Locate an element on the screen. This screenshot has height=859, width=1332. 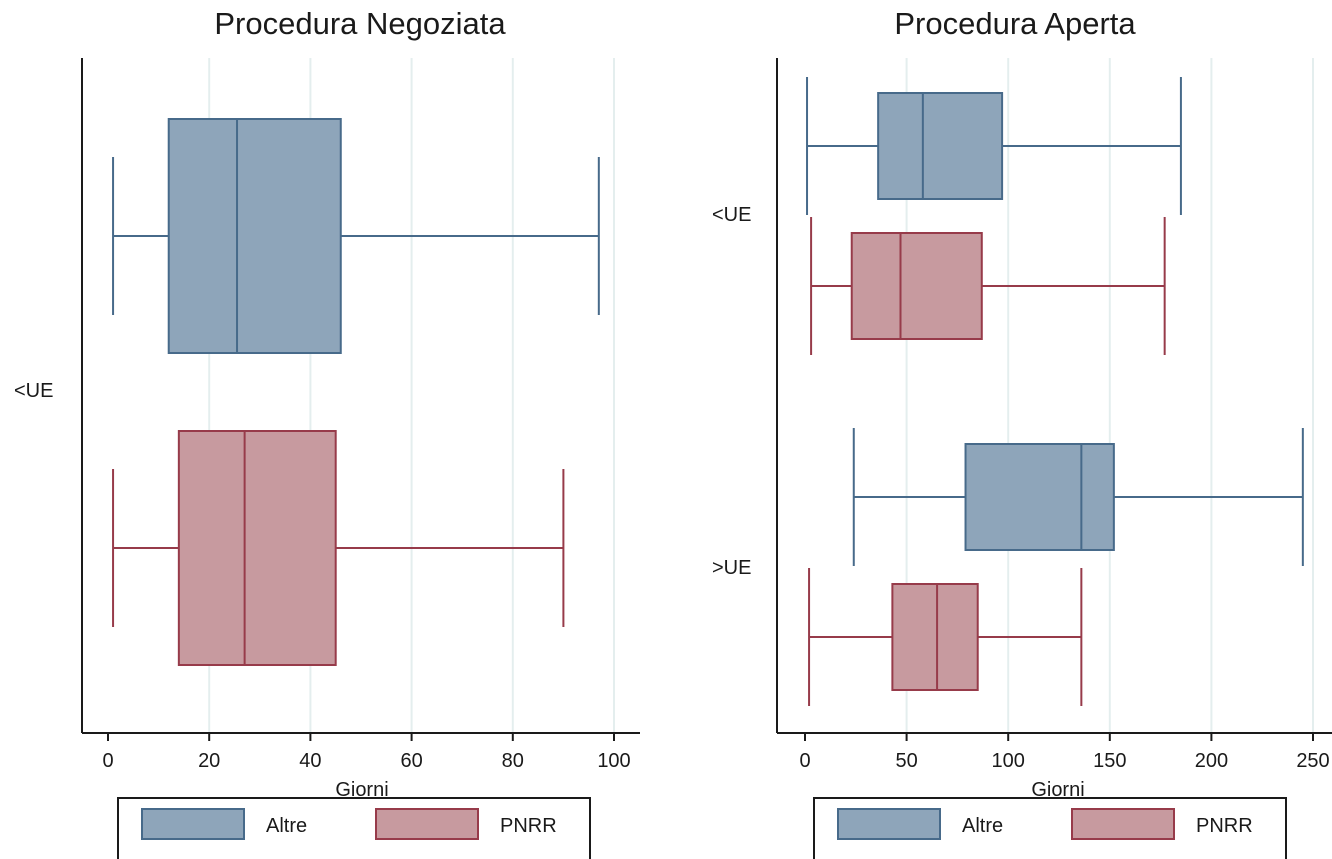
x-tick-label: 40 is located at coordinates (310, 761).